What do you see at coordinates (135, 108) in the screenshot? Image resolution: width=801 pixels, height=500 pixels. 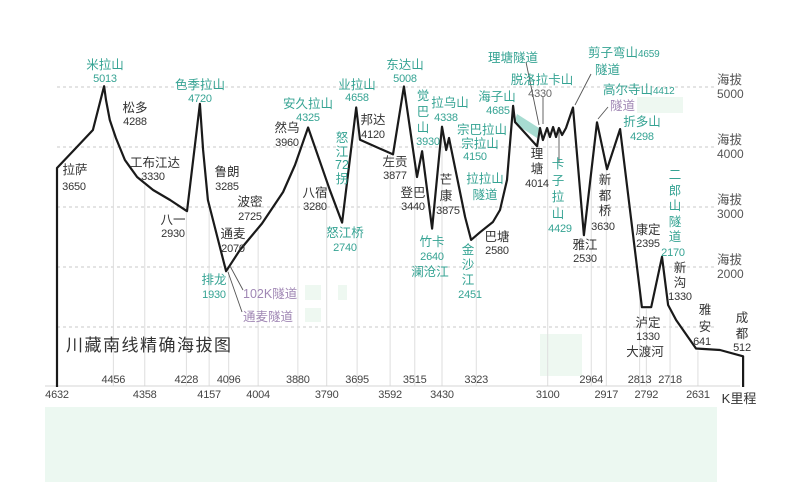 I see `place-label-songduo: 松多` at bounding box center [135, 108].